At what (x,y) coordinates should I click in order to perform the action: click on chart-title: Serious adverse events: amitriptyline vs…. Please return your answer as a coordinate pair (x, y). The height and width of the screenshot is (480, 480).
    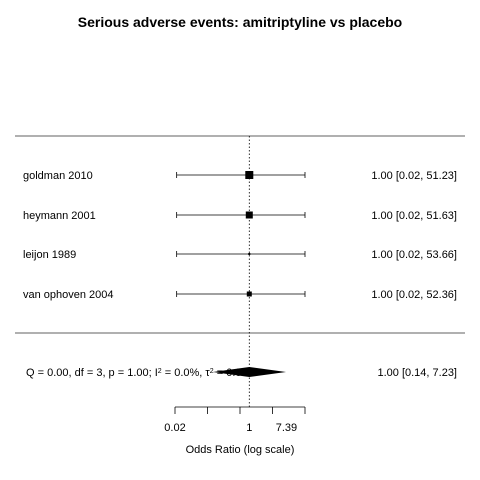
    Looking at the image, I should click on (240, 22).